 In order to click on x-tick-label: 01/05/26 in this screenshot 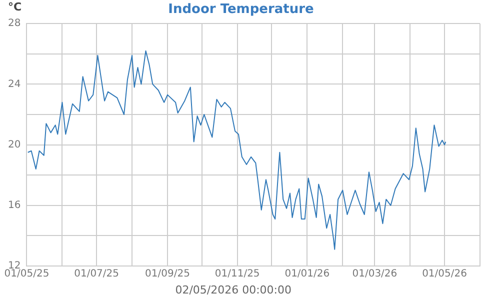, I will do `click(444, 274)`.